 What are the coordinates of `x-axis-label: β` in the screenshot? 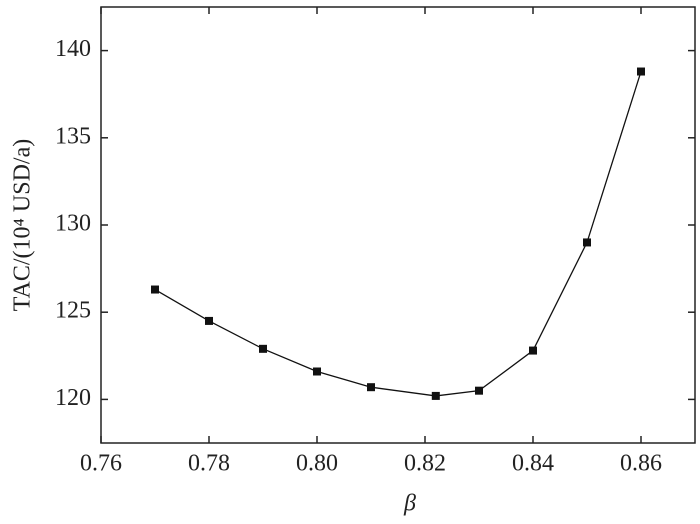 It's located at (409, 504).